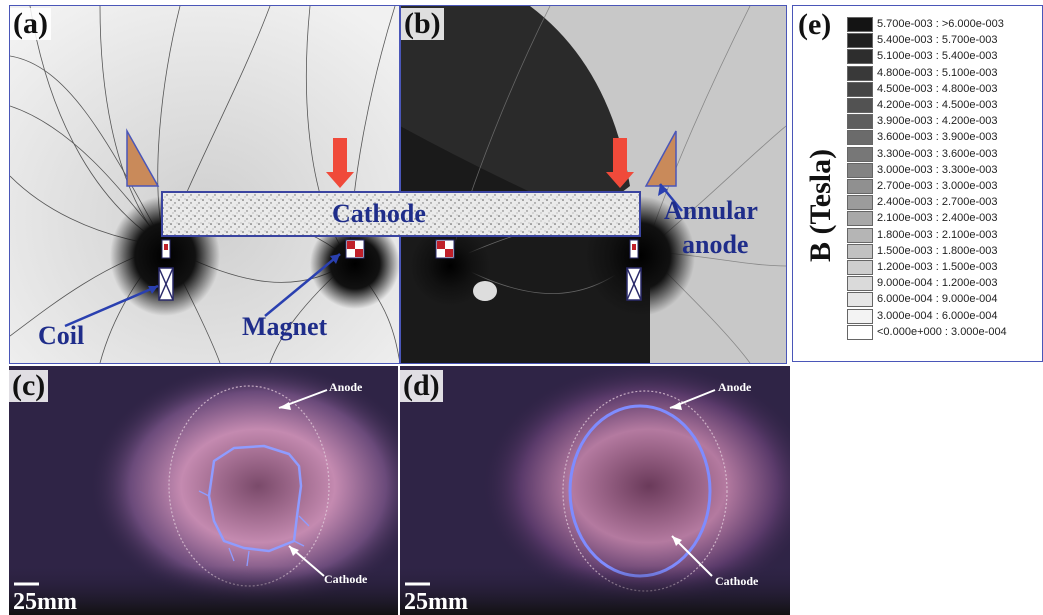  I want to click on anode-triangle-left, so click(143, 157).